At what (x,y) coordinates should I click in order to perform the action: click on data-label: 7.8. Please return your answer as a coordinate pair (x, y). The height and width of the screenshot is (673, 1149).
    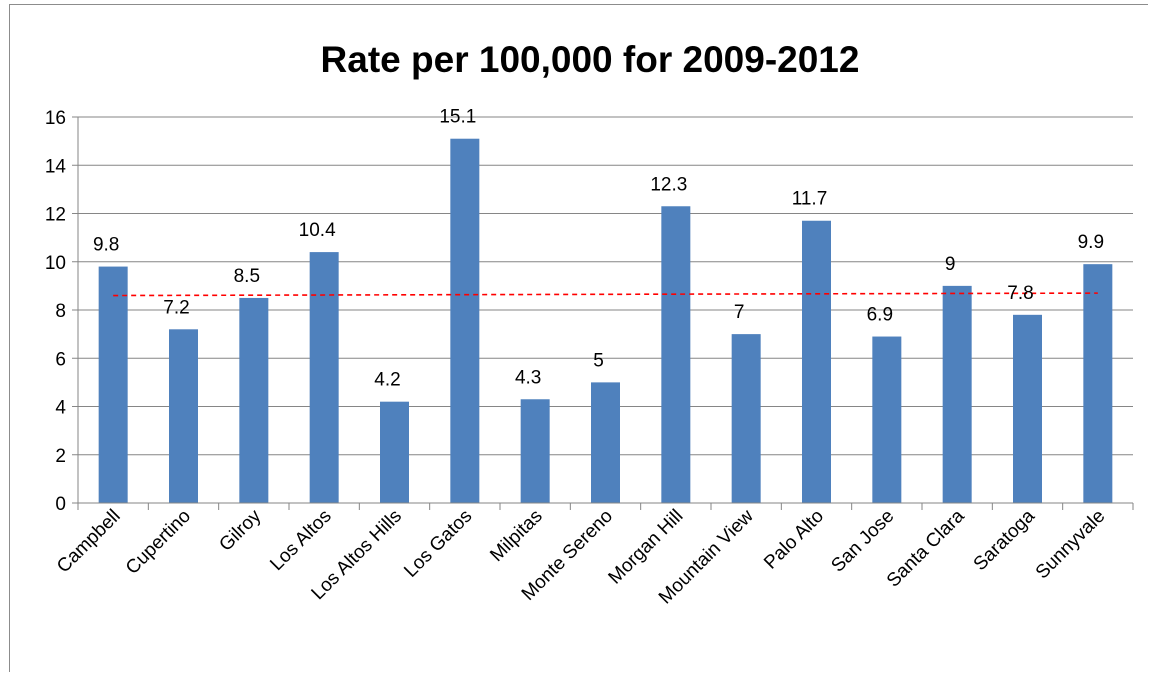
    Looking at the image, I should click on (1020, 293).